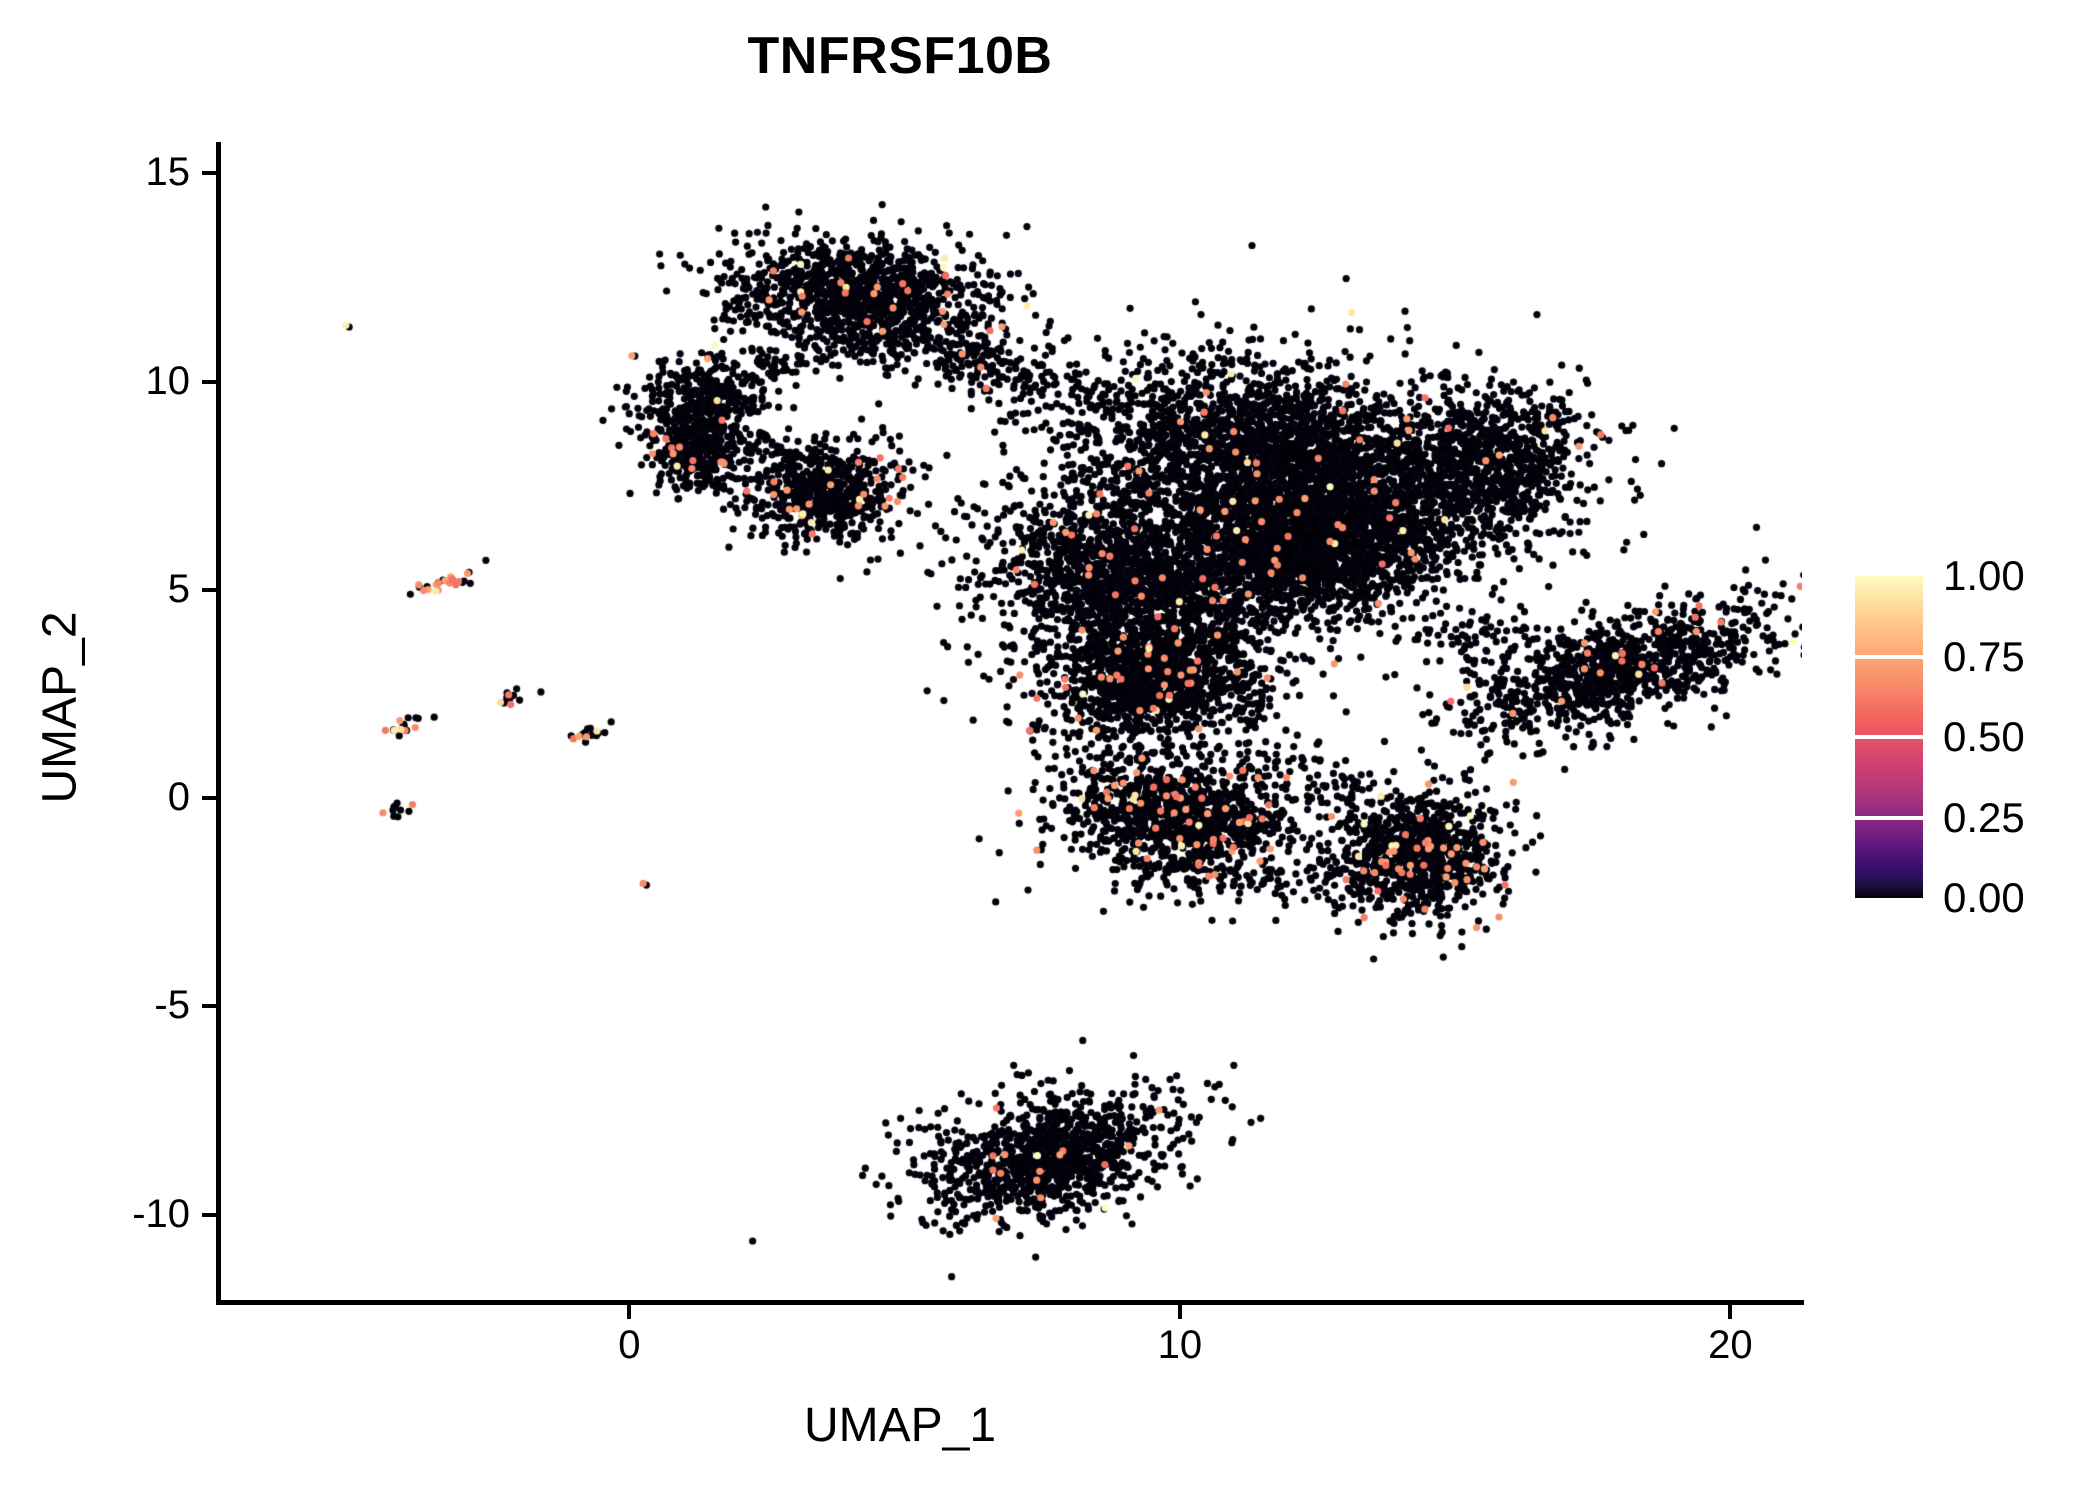 This screenshot has height=1500, width=2100. What do you see at coordinates (168, 172) in the screenshot?
I see `y-tick-label: 15` at bounding box center [168, 172].